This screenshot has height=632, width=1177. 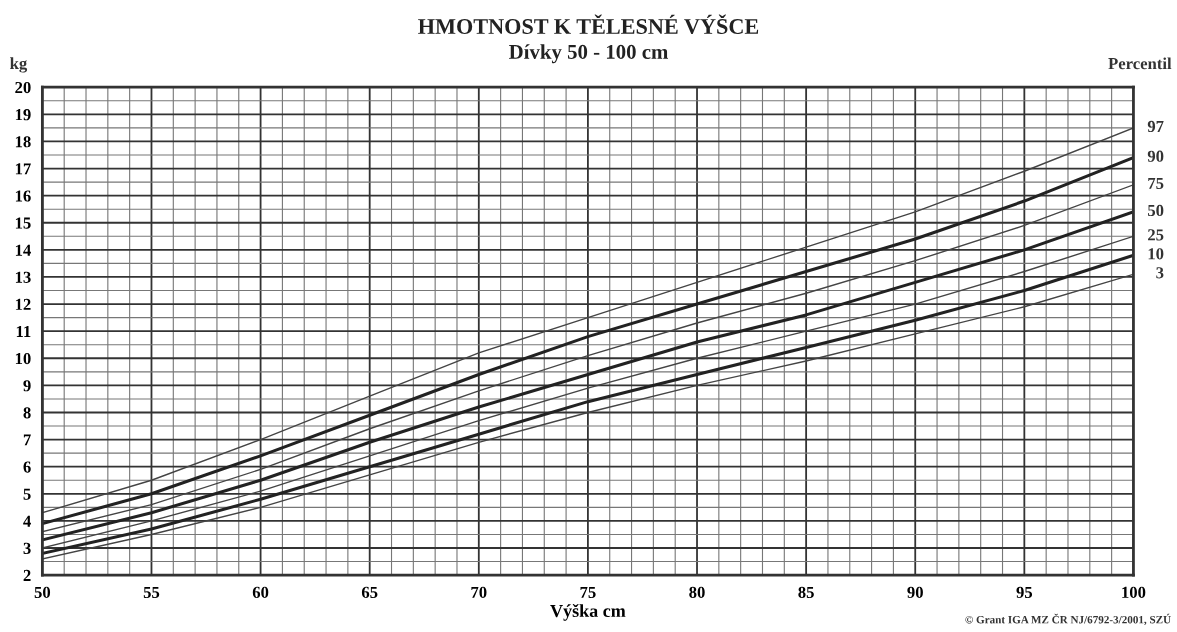 What do you see at coordinates (1156, 183) in the screenshot?
I see `series-label: 75` at bounding box center [1156, 183].